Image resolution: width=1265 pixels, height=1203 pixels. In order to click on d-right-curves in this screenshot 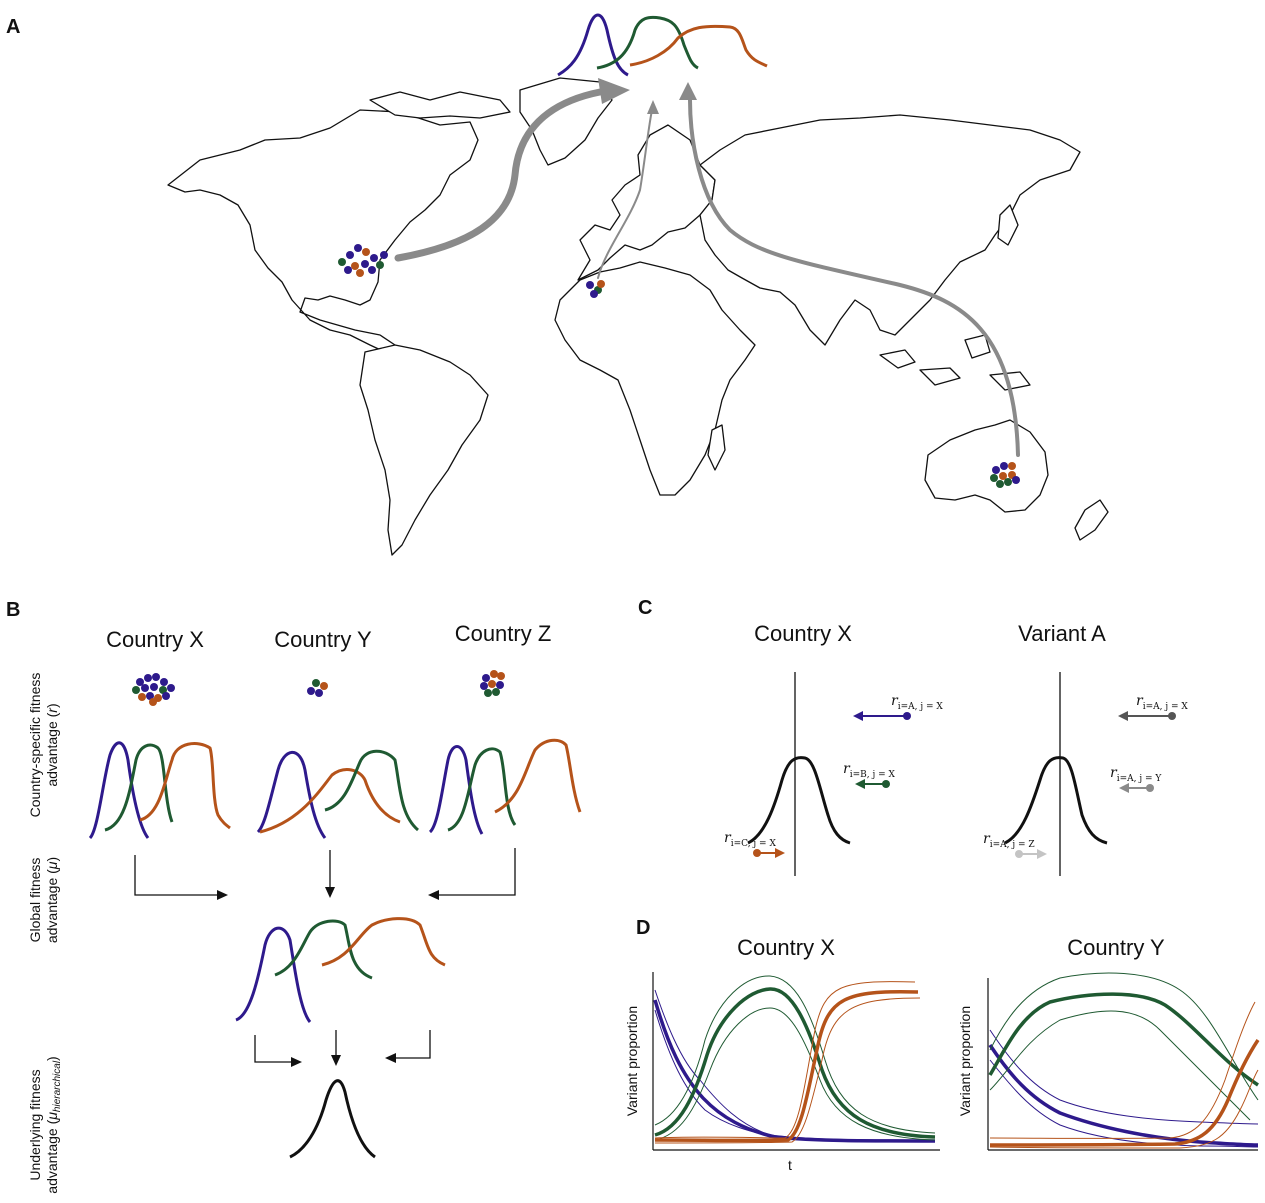, I will do `click(1124, 1060)`.